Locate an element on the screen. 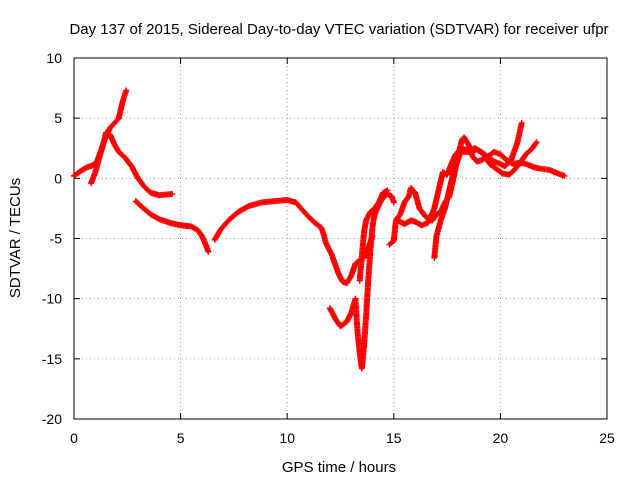 The height and width of the screenshot is (480, 640). y-tick-label: -15 is located at coordinates (52, 359).